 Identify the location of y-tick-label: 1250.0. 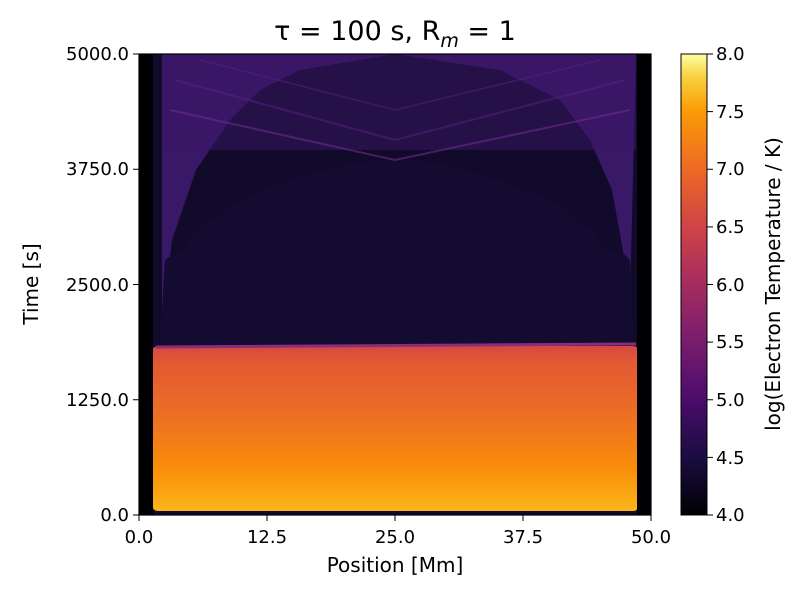
(97, 400).